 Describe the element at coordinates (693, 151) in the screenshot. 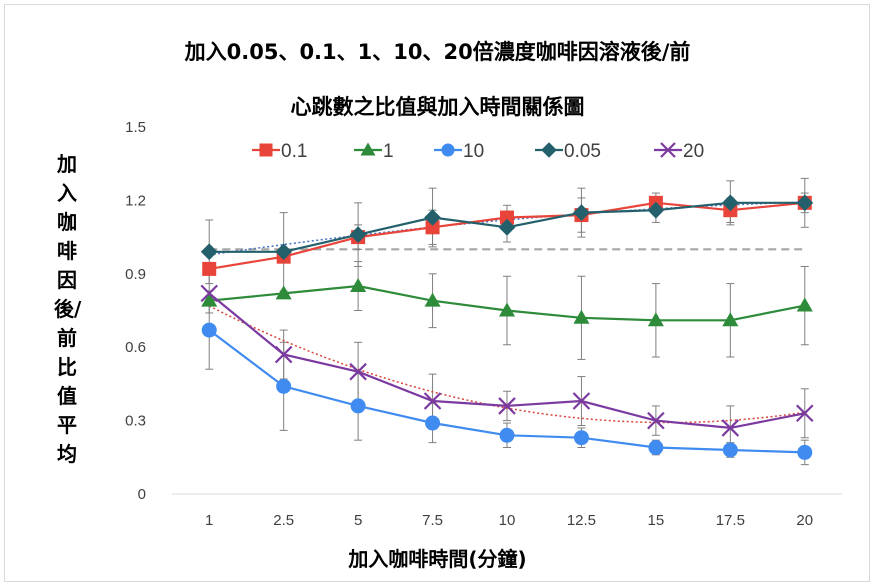

I see `legend-label-20: 20` at that location.